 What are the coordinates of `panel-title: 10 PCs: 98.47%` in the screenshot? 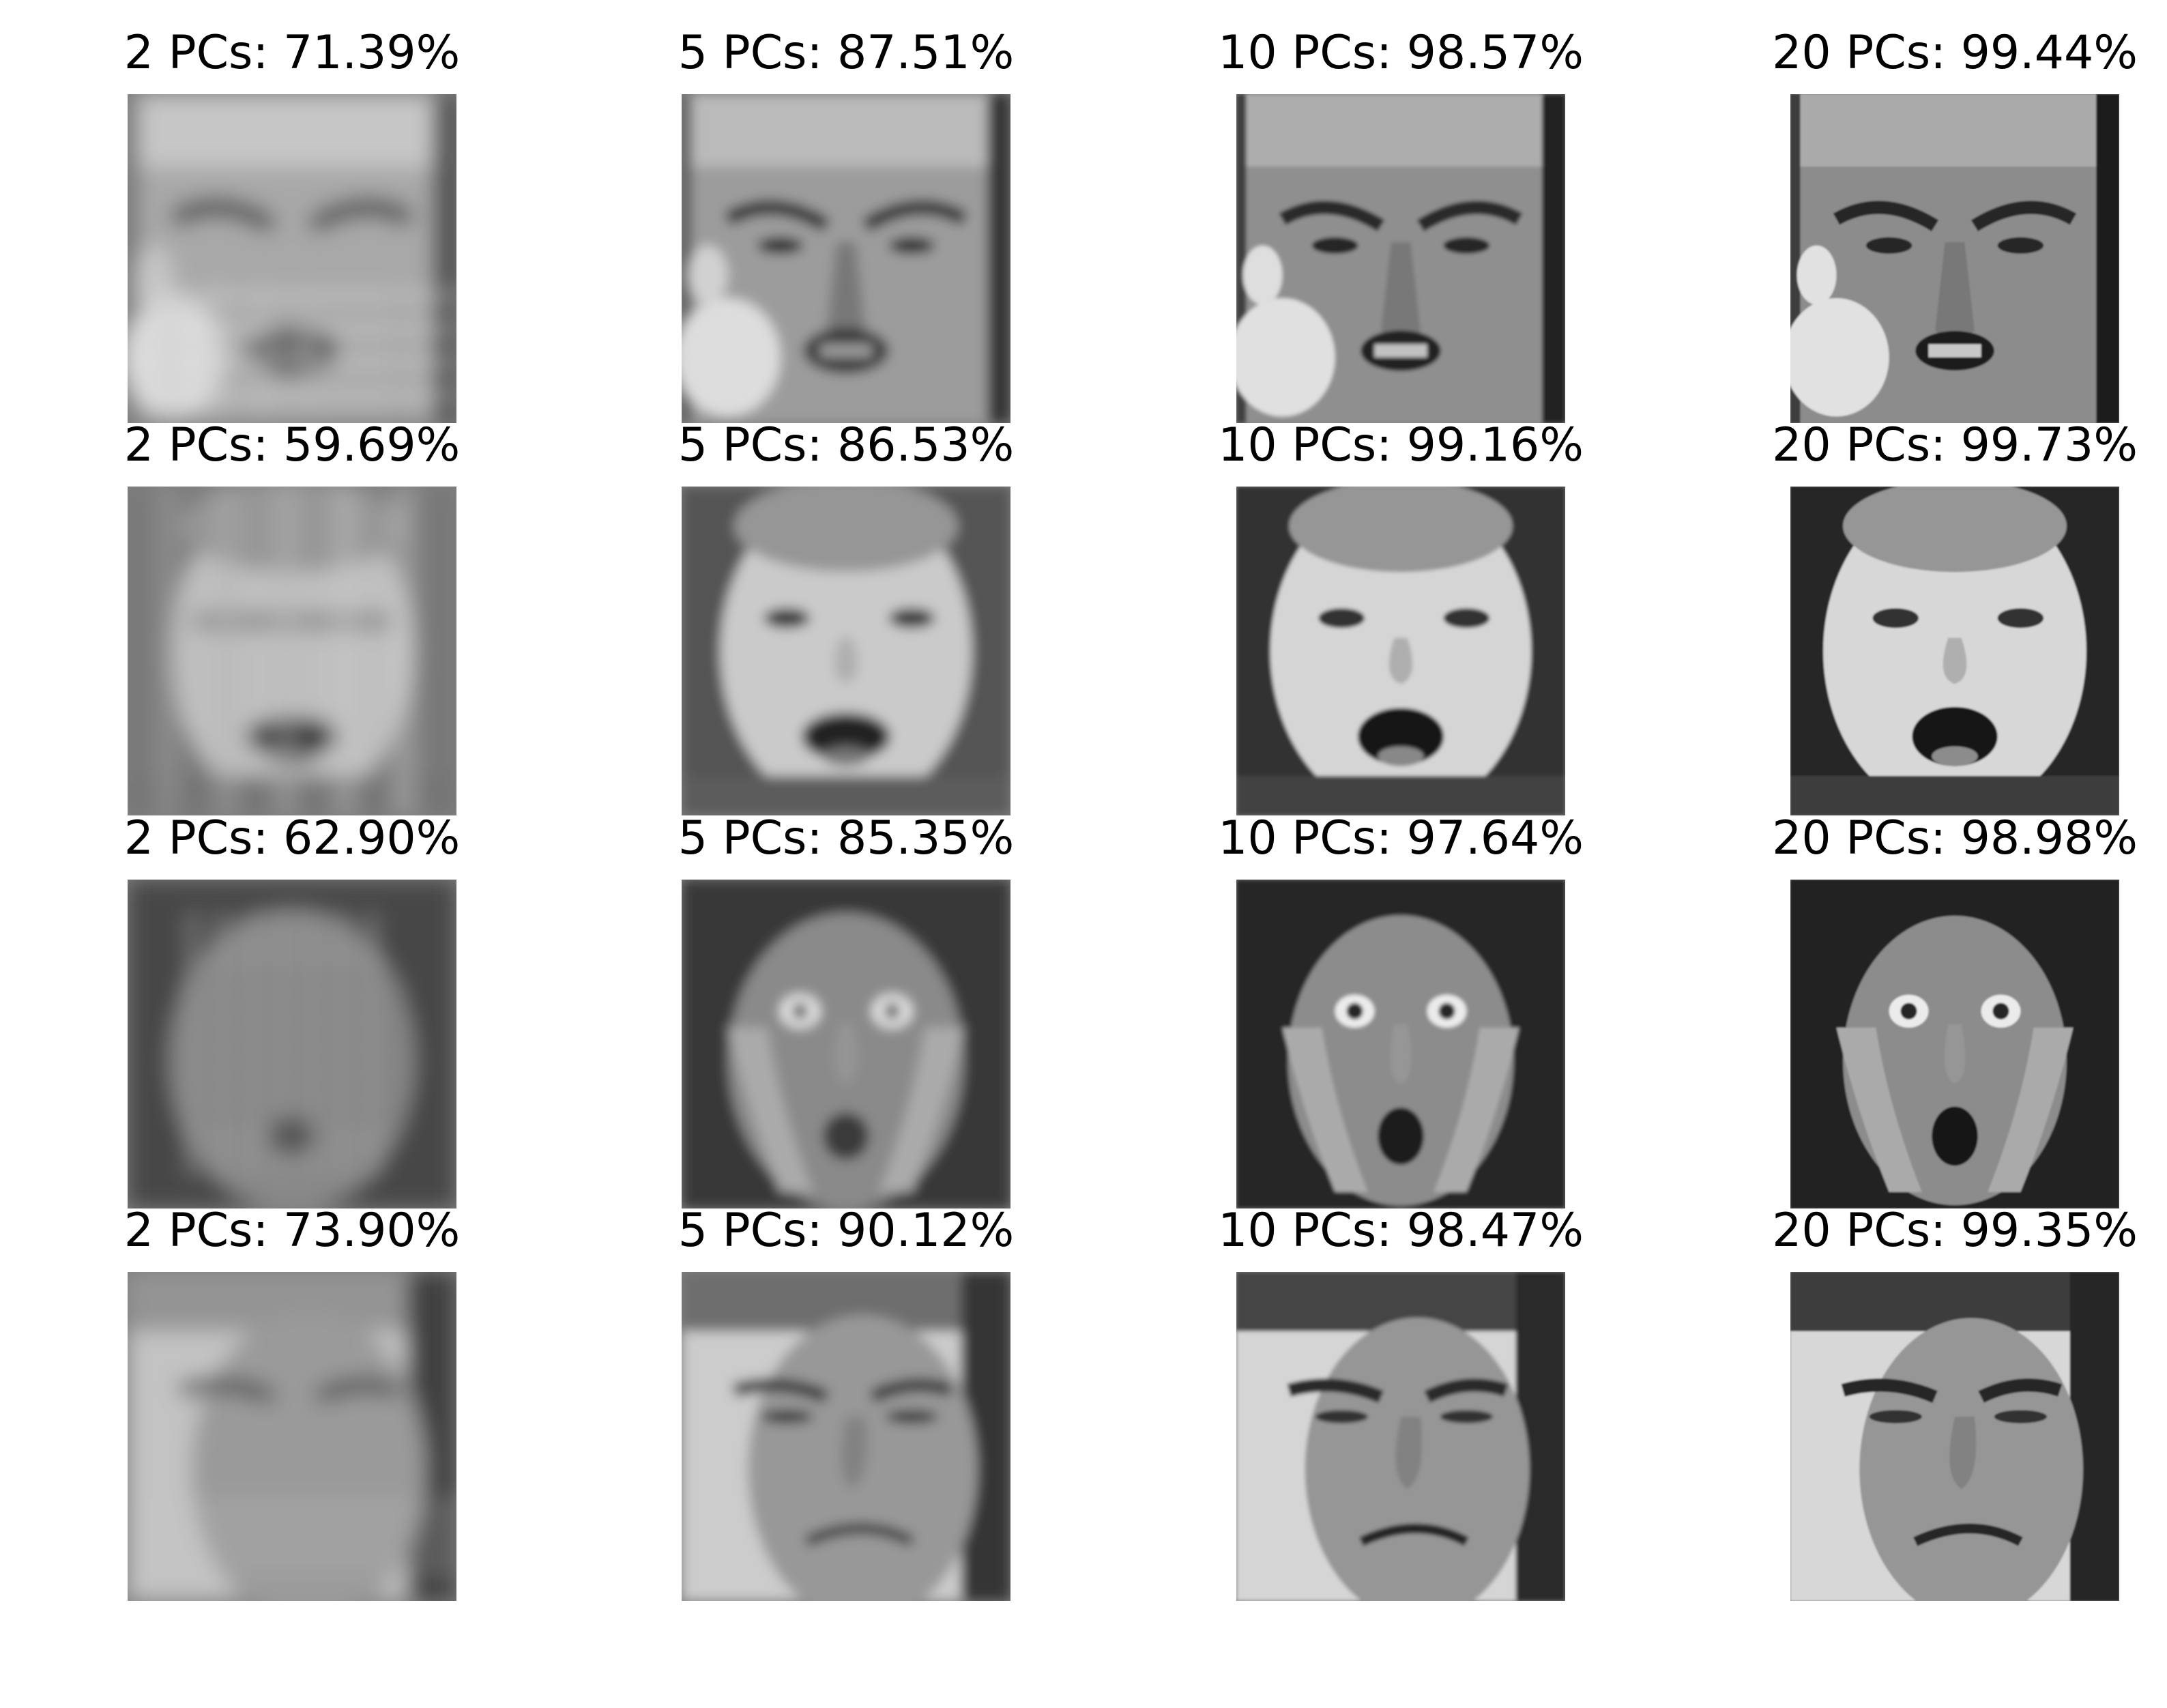 It's located at (1401, 1231).